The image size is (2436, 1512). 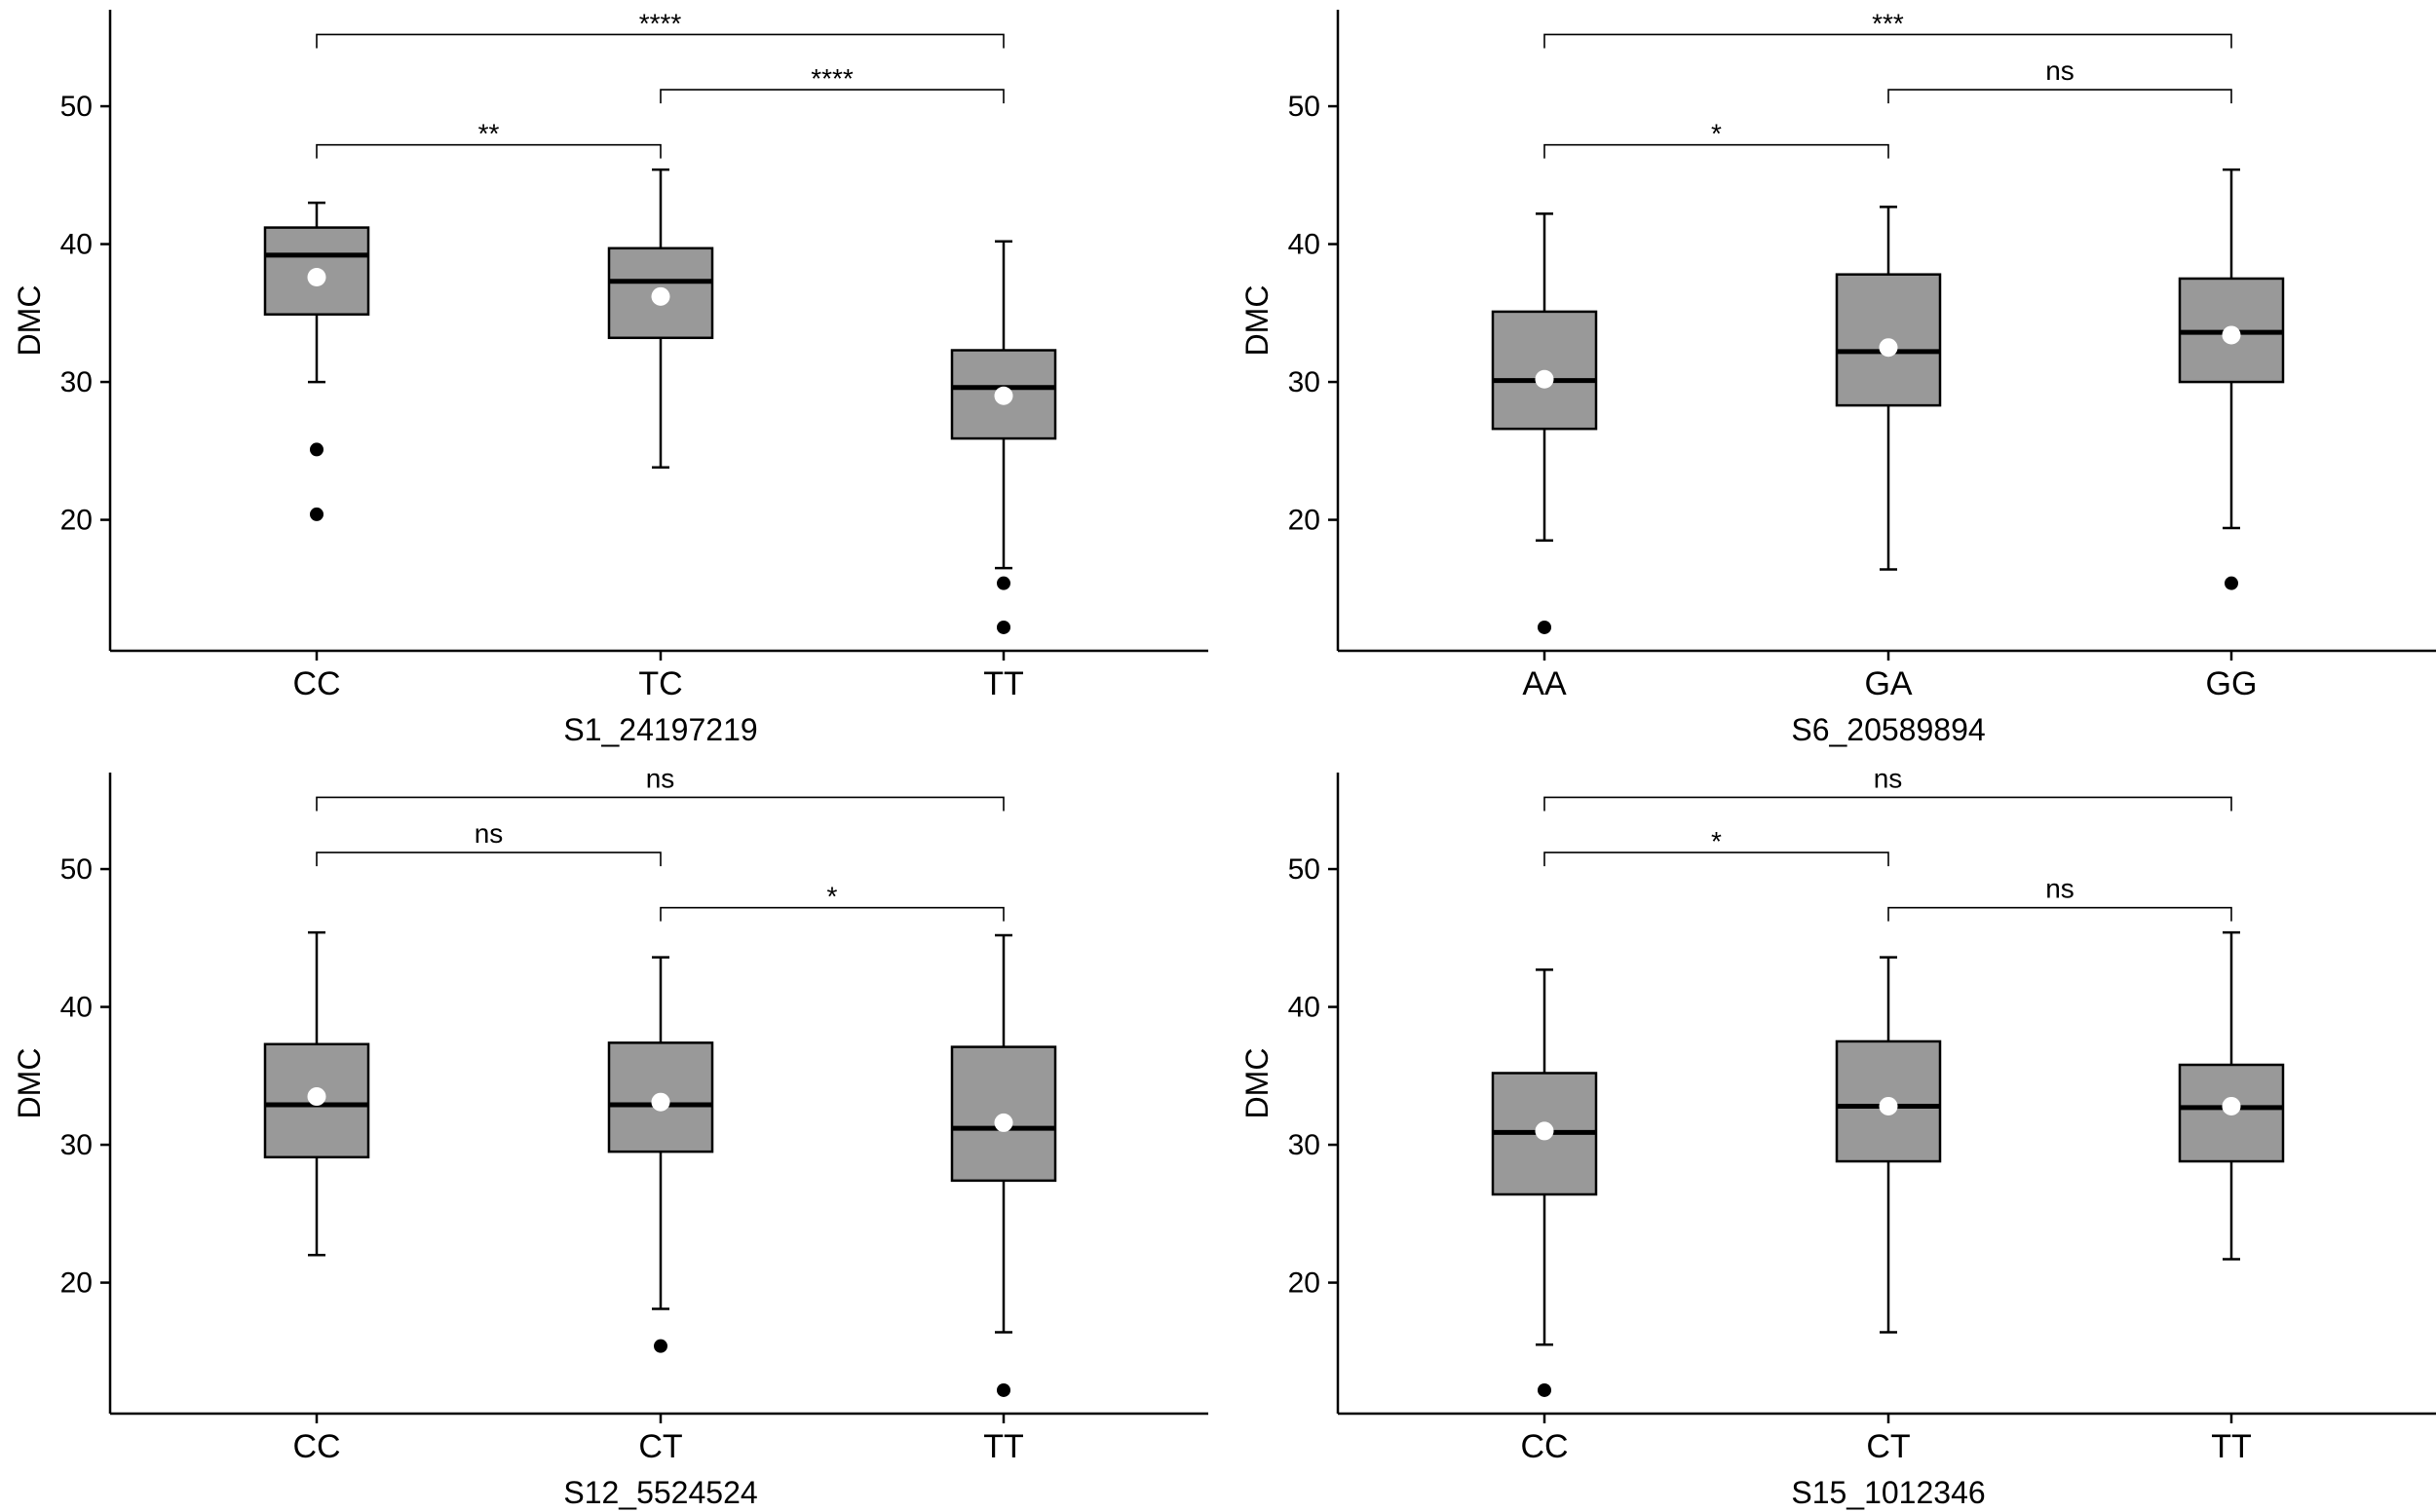 What do you see at coordinates (1888, 23) in the screenshot?
I see `significance-label: ***` at bounding box center [1888, 23].